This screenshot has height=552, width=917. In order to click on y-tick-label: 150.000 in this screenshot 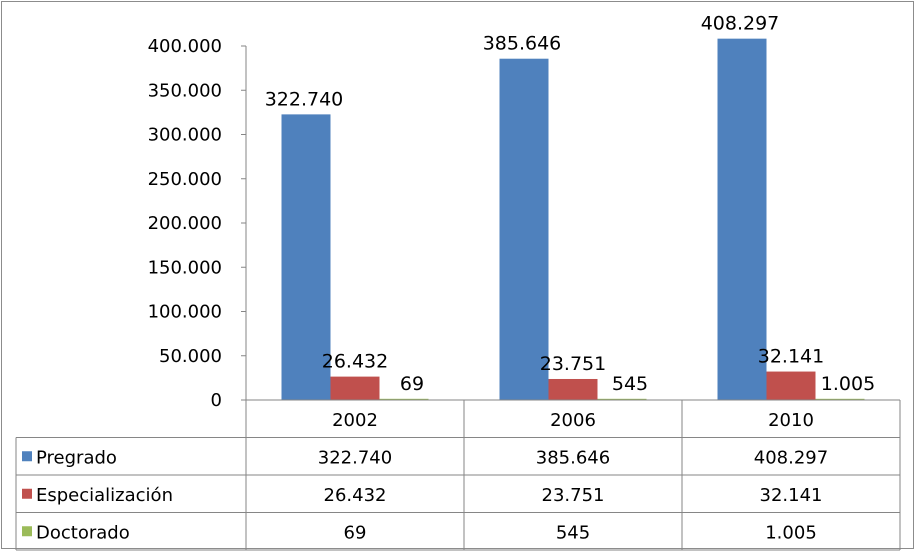, I will do `click(185, 267)`.